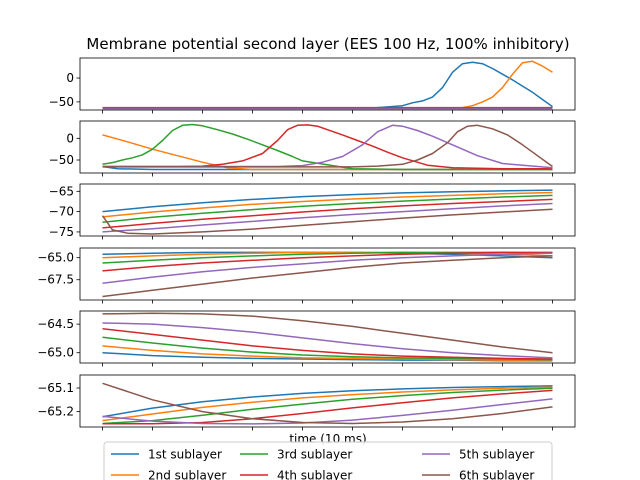 This screenshot has height=480, width=640. I want to click on legend-label-2: 2nd sublayer, so click(187, 474).